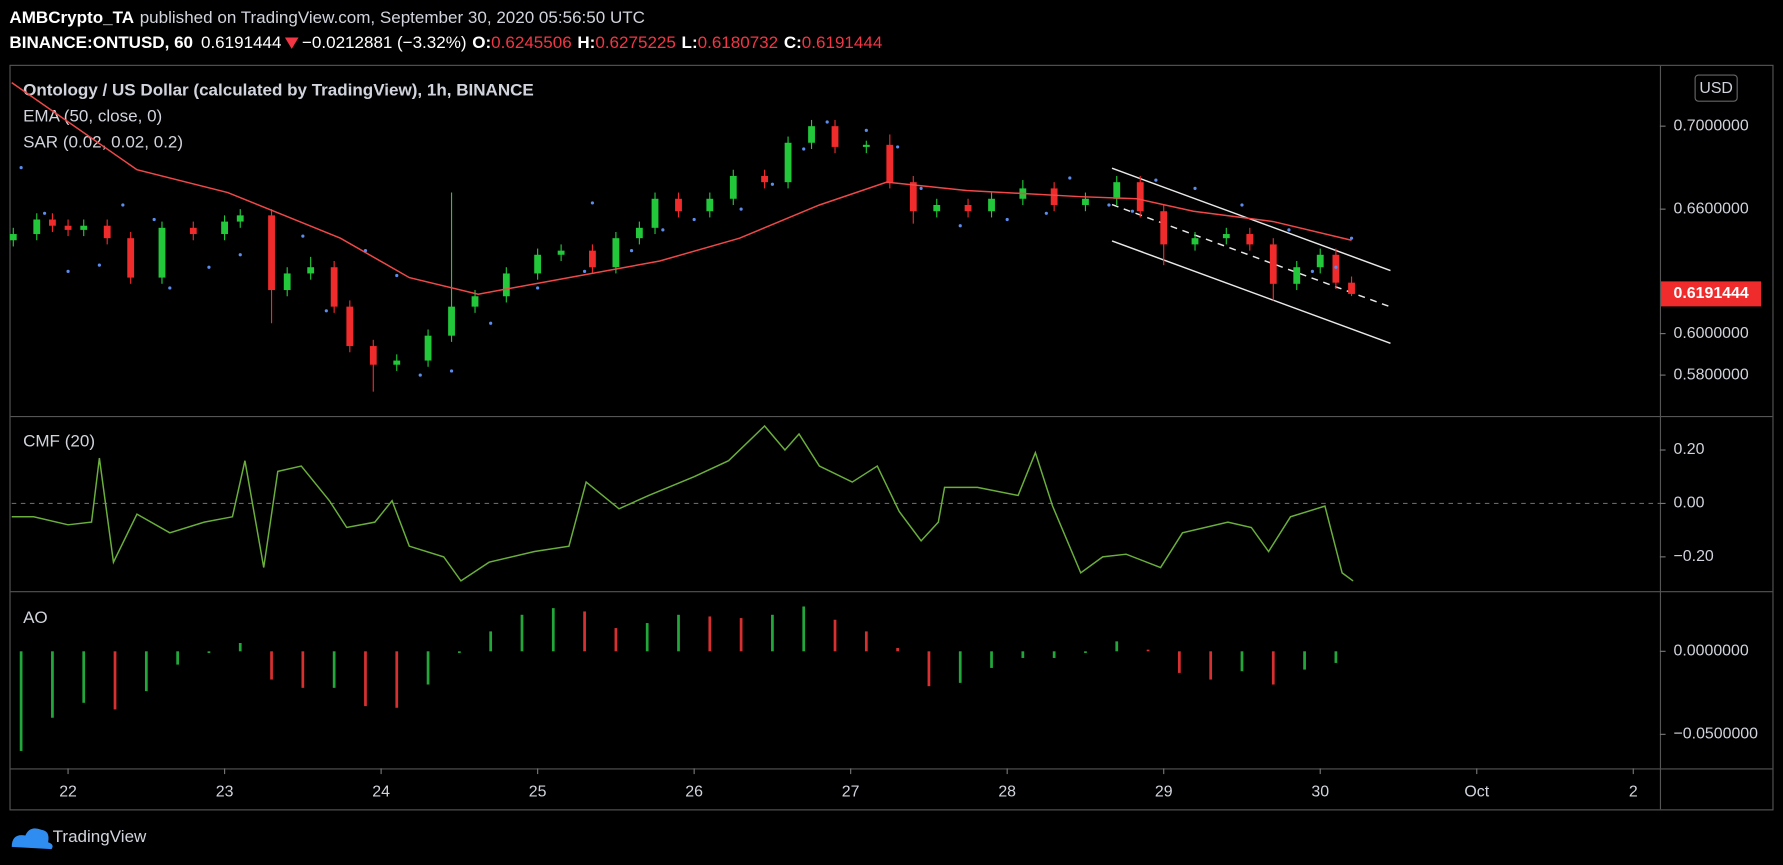  I want to click on ohlc-label: L:, so click(690, 42).